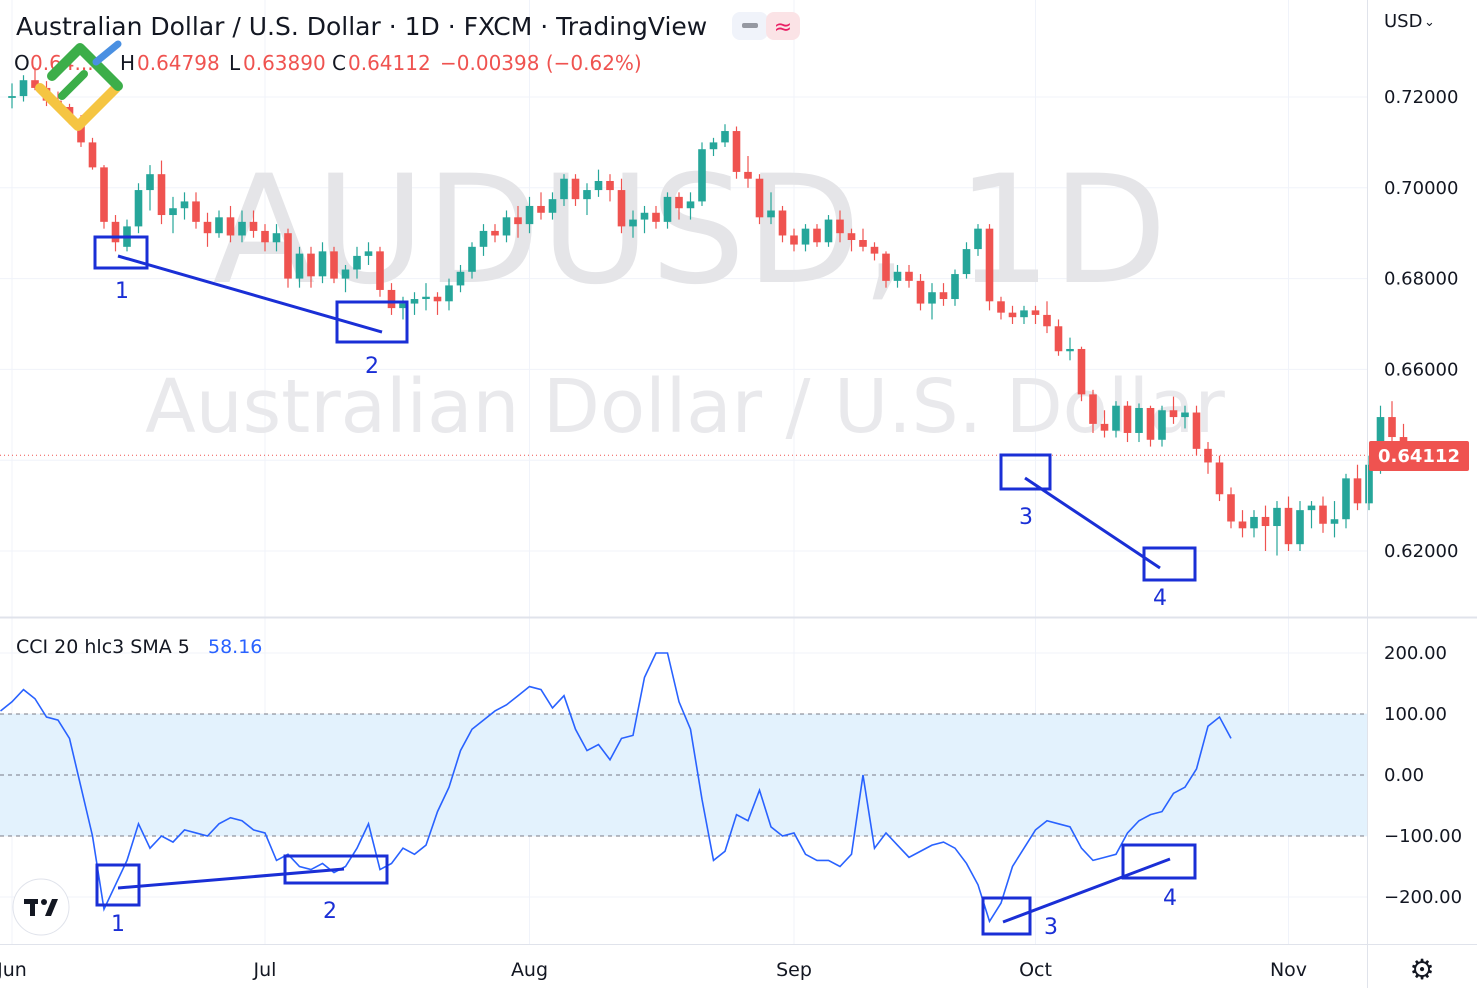 This screenshot has width=1477, height=988. Describe the element at coordinates (1421, 969) in the screenshot. I see `settings-gear-icon: ⚙` at that location.